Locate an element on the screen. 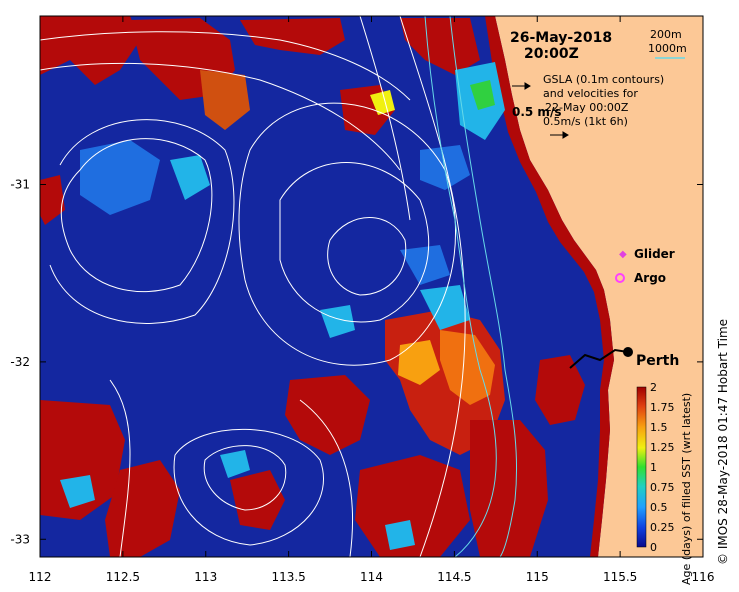 The height and width of the screenshot is (592, 739). colorbar-tick-label: 0.5 is located at coordinates (659, 507).